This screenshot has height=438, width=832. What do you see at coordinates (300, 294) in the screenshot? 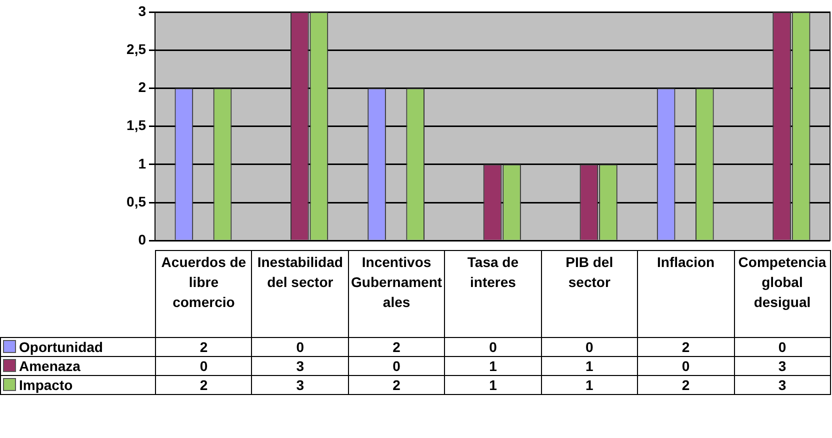
I see `x-tick-label: Inestabilidad del sector` at bounding box center [300, 294].